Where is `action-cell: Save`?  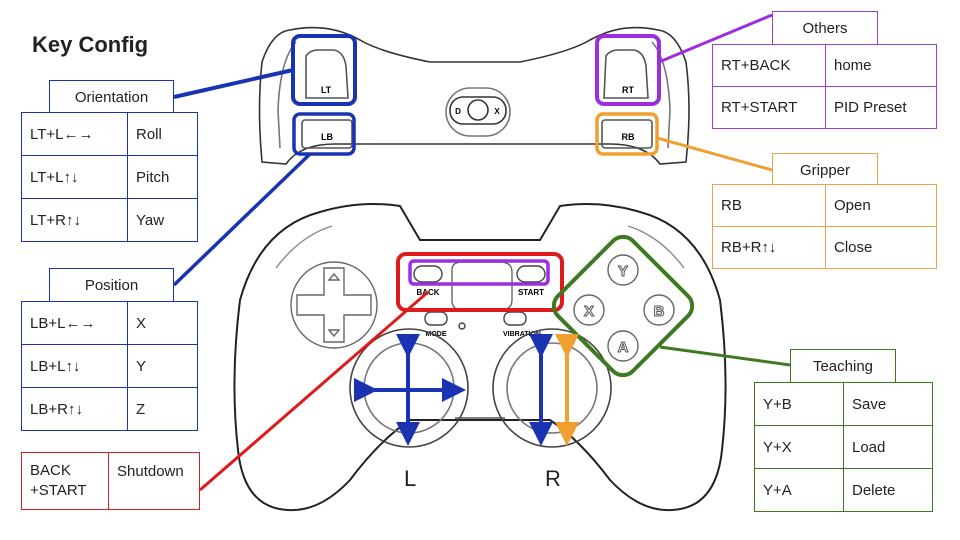 action-cell: Save is located at coordinates (888, 404).